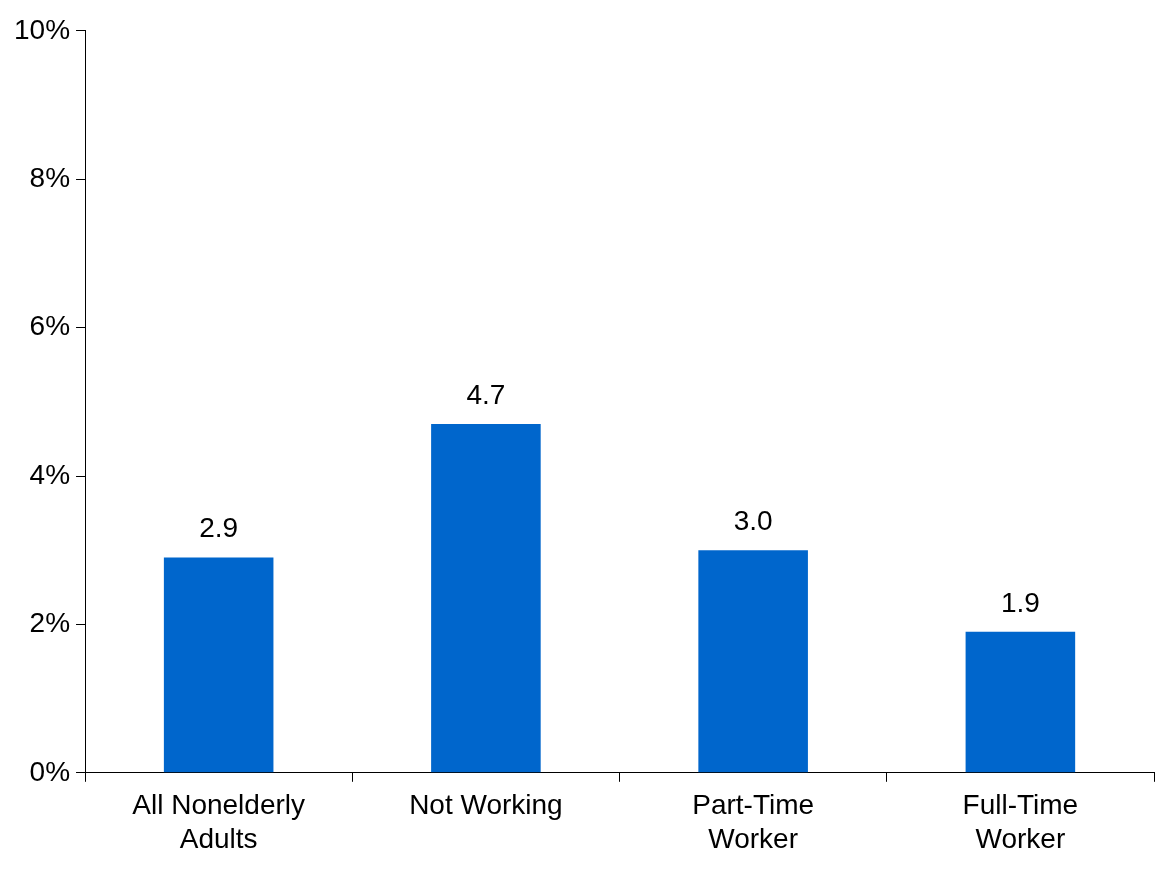 The image size is (1166, 873). Describe the element at coordinates (50, 771) in the screenshot. I see `y-tick-label: 0%` at that location.